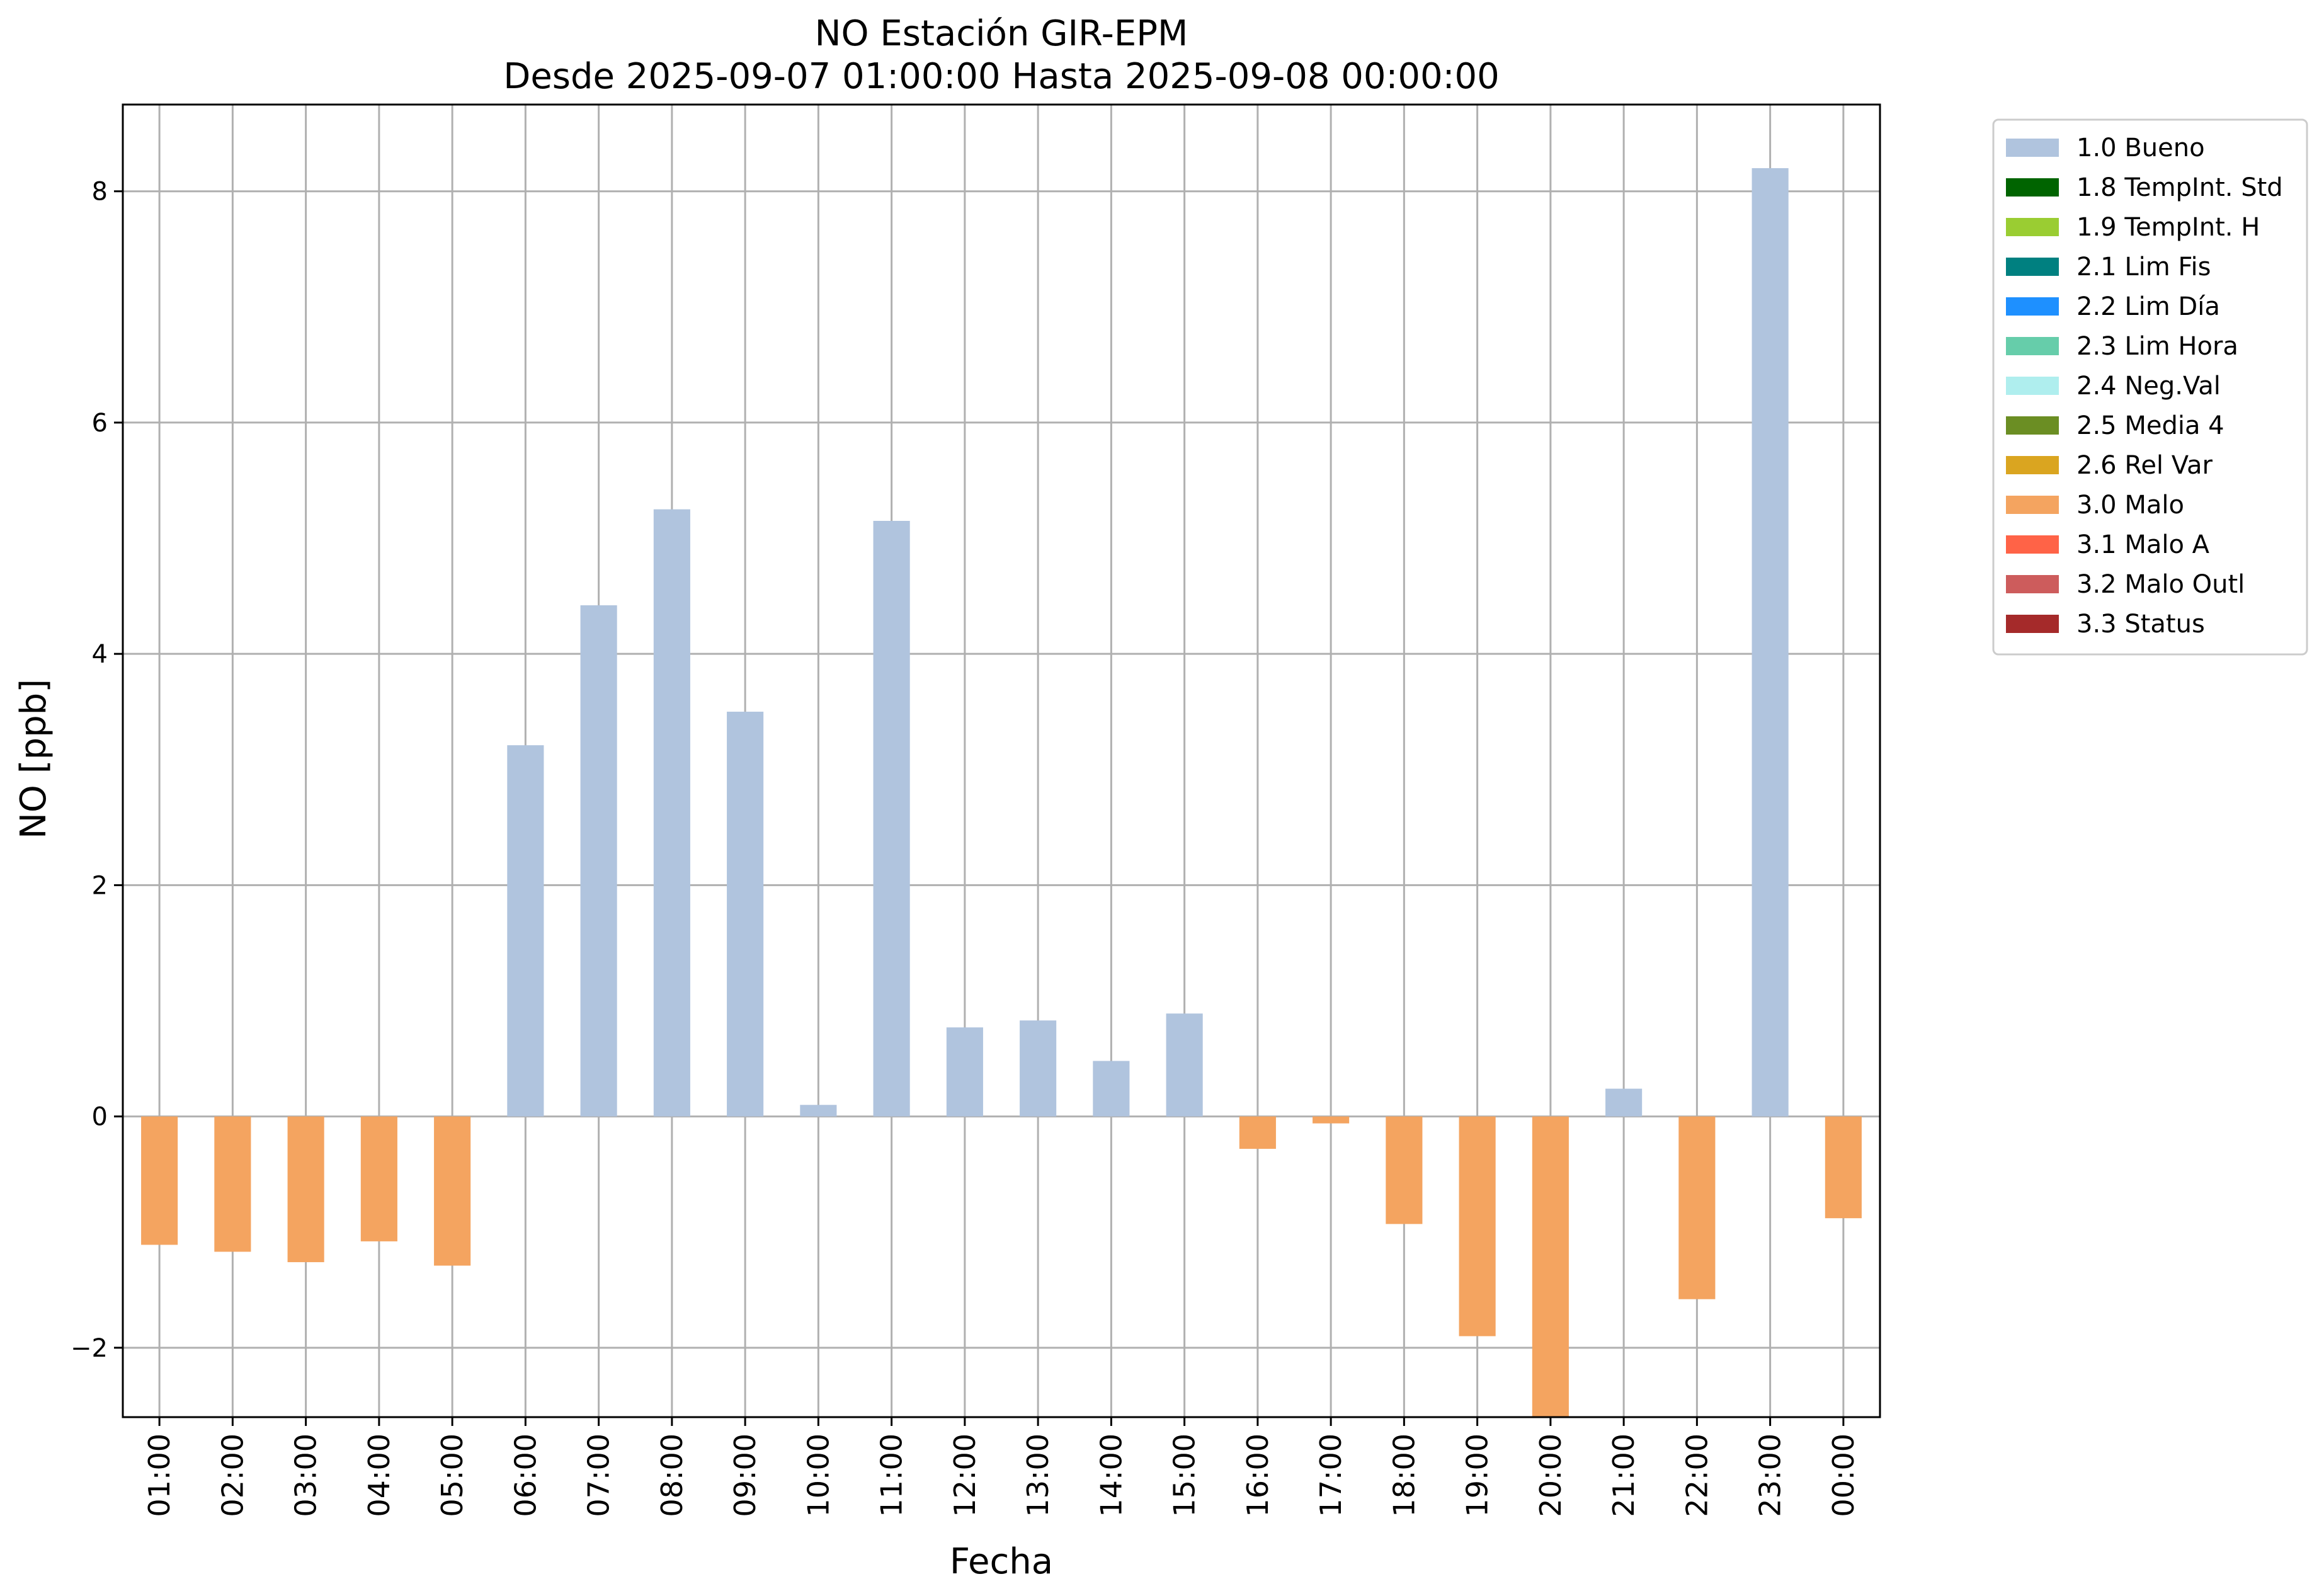  What do you see at coordinates (1185, 1475) in the screenshot?
I see `x-tick-label: 15:00` at bounding box center [1185, 1475].